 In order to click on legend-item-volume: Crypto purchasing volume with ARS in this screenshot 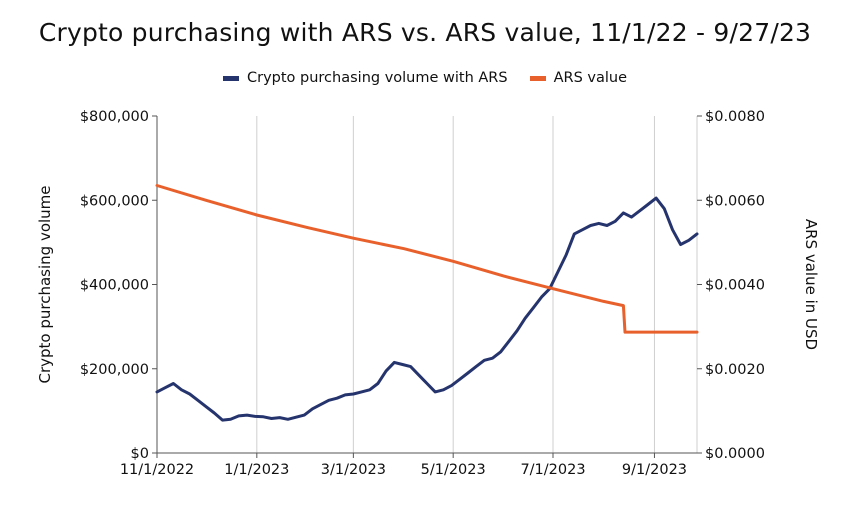, I will do `click(365, 78)`.